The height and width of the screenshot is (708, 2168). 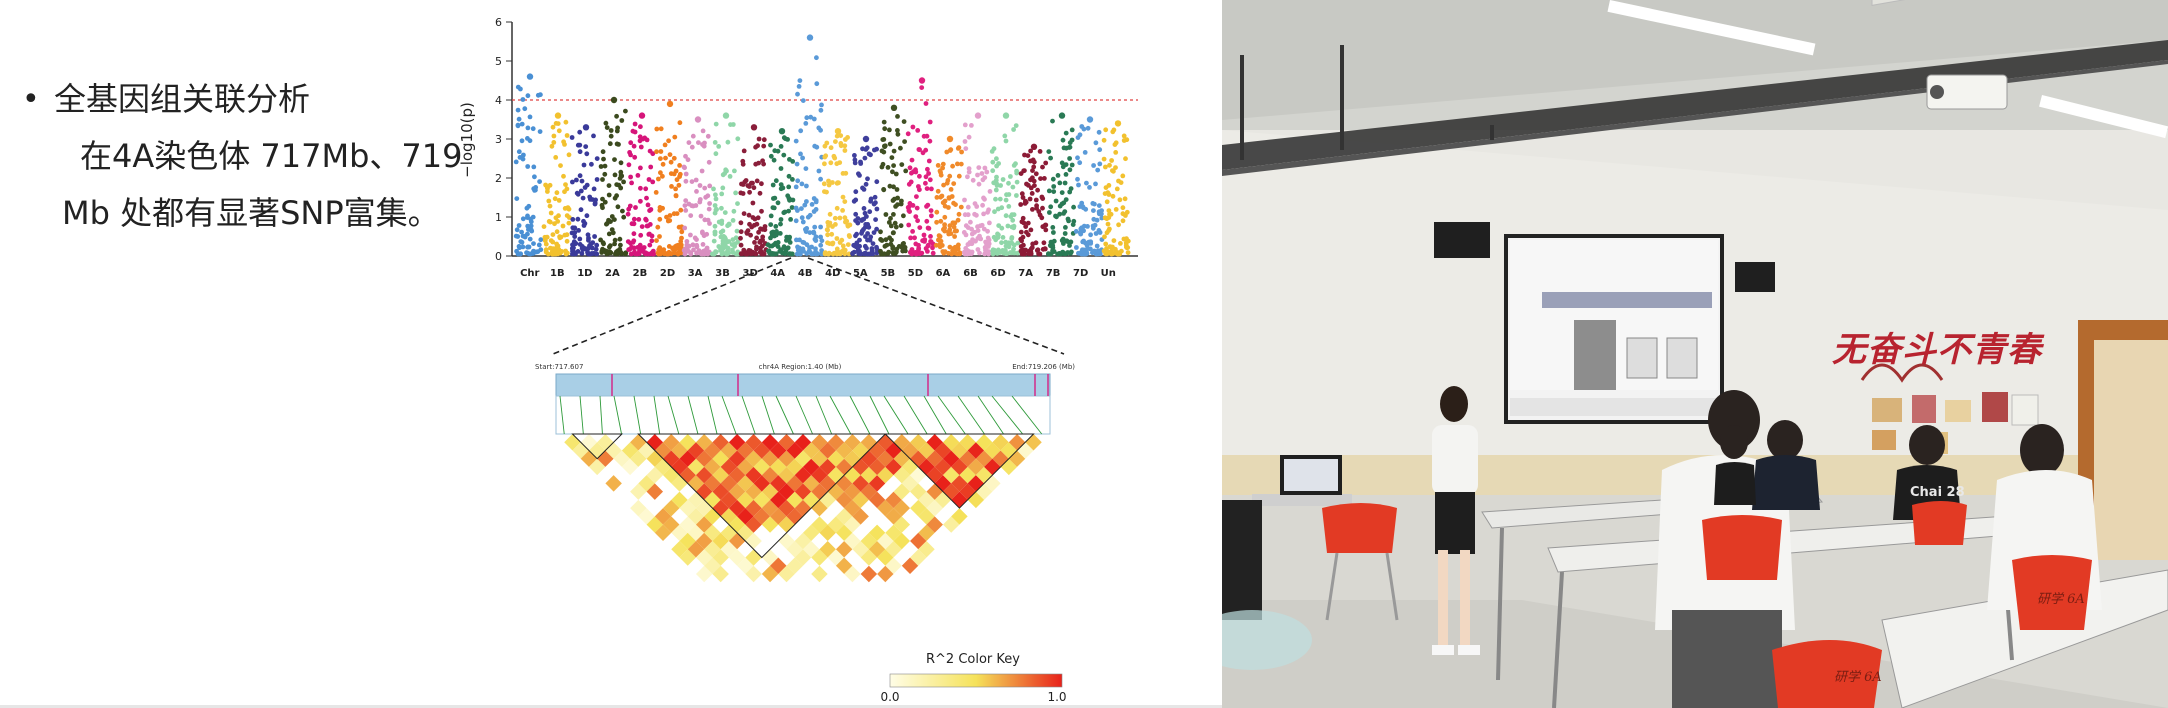 I want to click on x-axis-chromosome-label: 2B, so click(x=640, y=273).